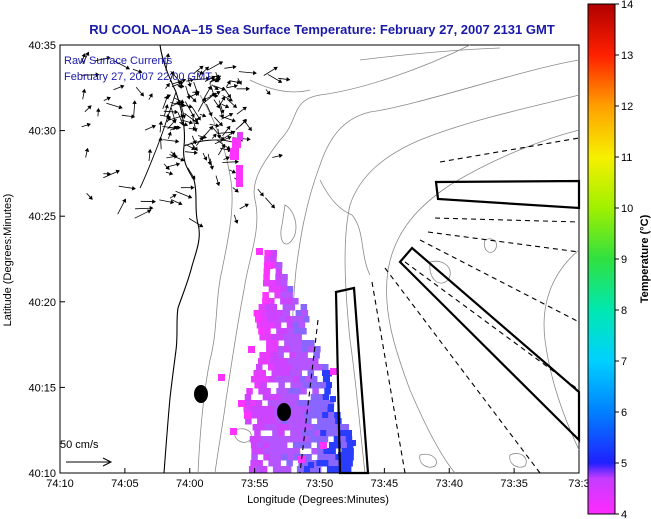  Describe the element at coordinates (118, 61) in the screenshot. I see `currents-label: Raw Surface Currents` at that location.